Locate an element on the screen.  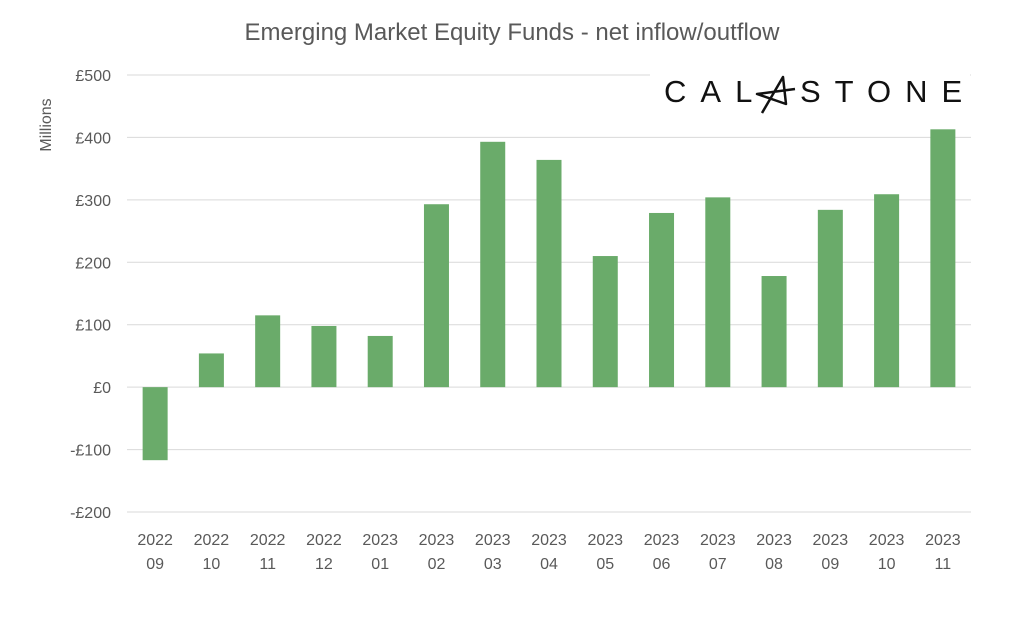
y-tick-label: £100 is located at coordinates (93, 326).